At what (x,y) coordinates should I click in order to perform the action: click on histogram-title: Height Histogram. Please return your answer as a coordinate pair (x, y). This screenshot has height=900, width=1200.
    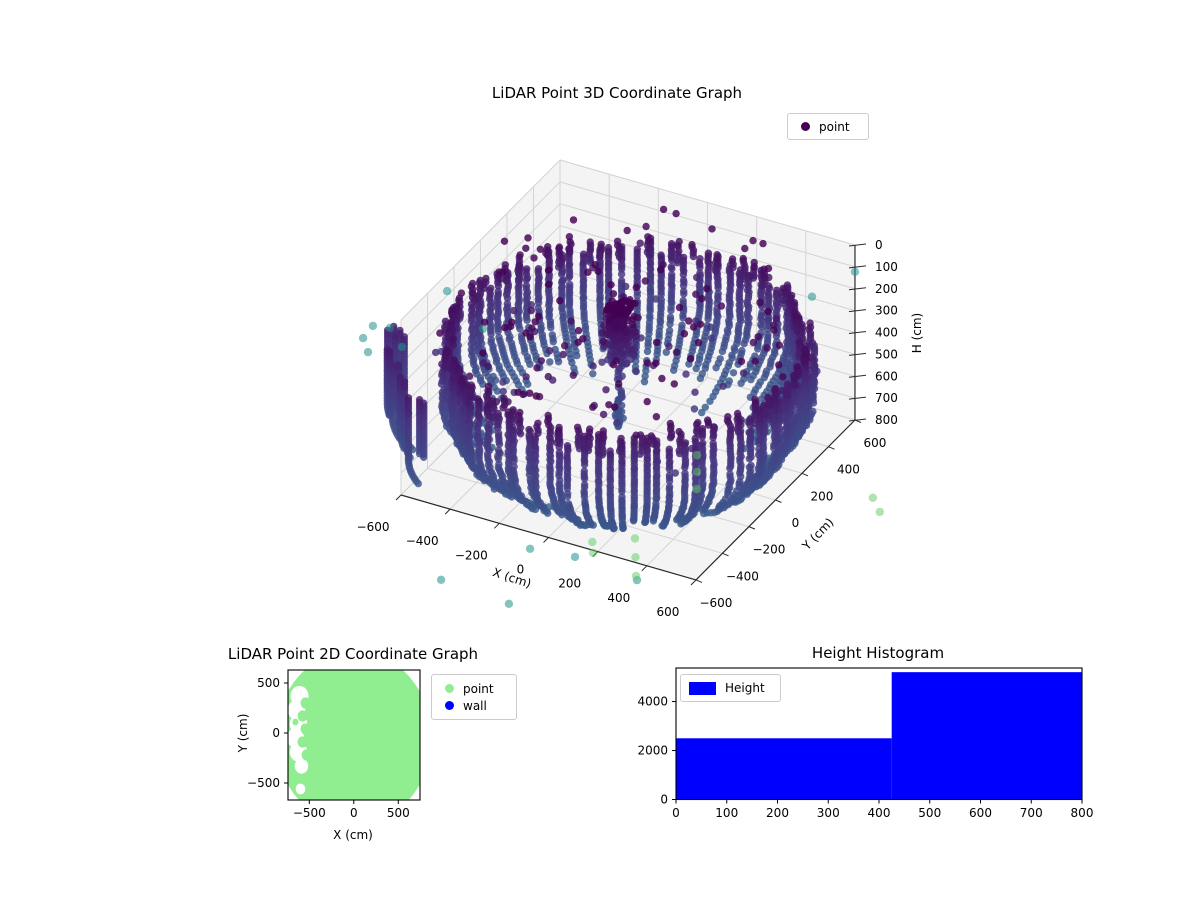
    Looking at the image, I should click on (878, 653).